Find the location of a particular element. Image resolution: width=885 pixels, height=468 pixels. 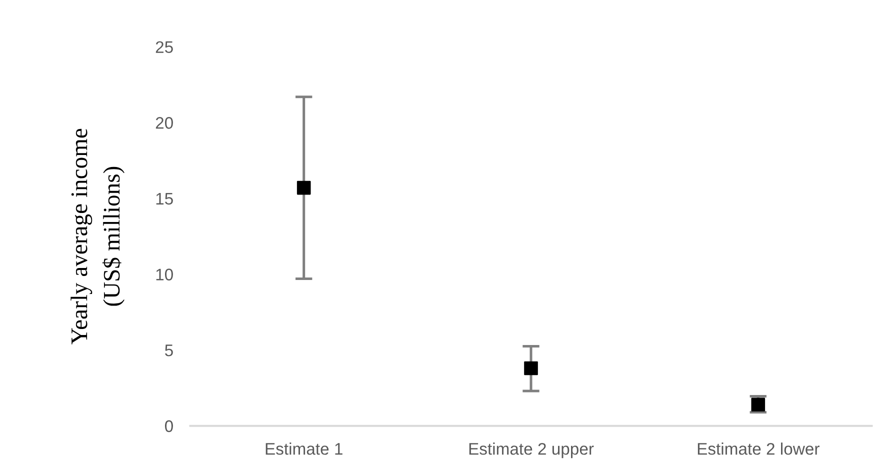

y-tick-label: 15 is located at coordinates (164, 199).